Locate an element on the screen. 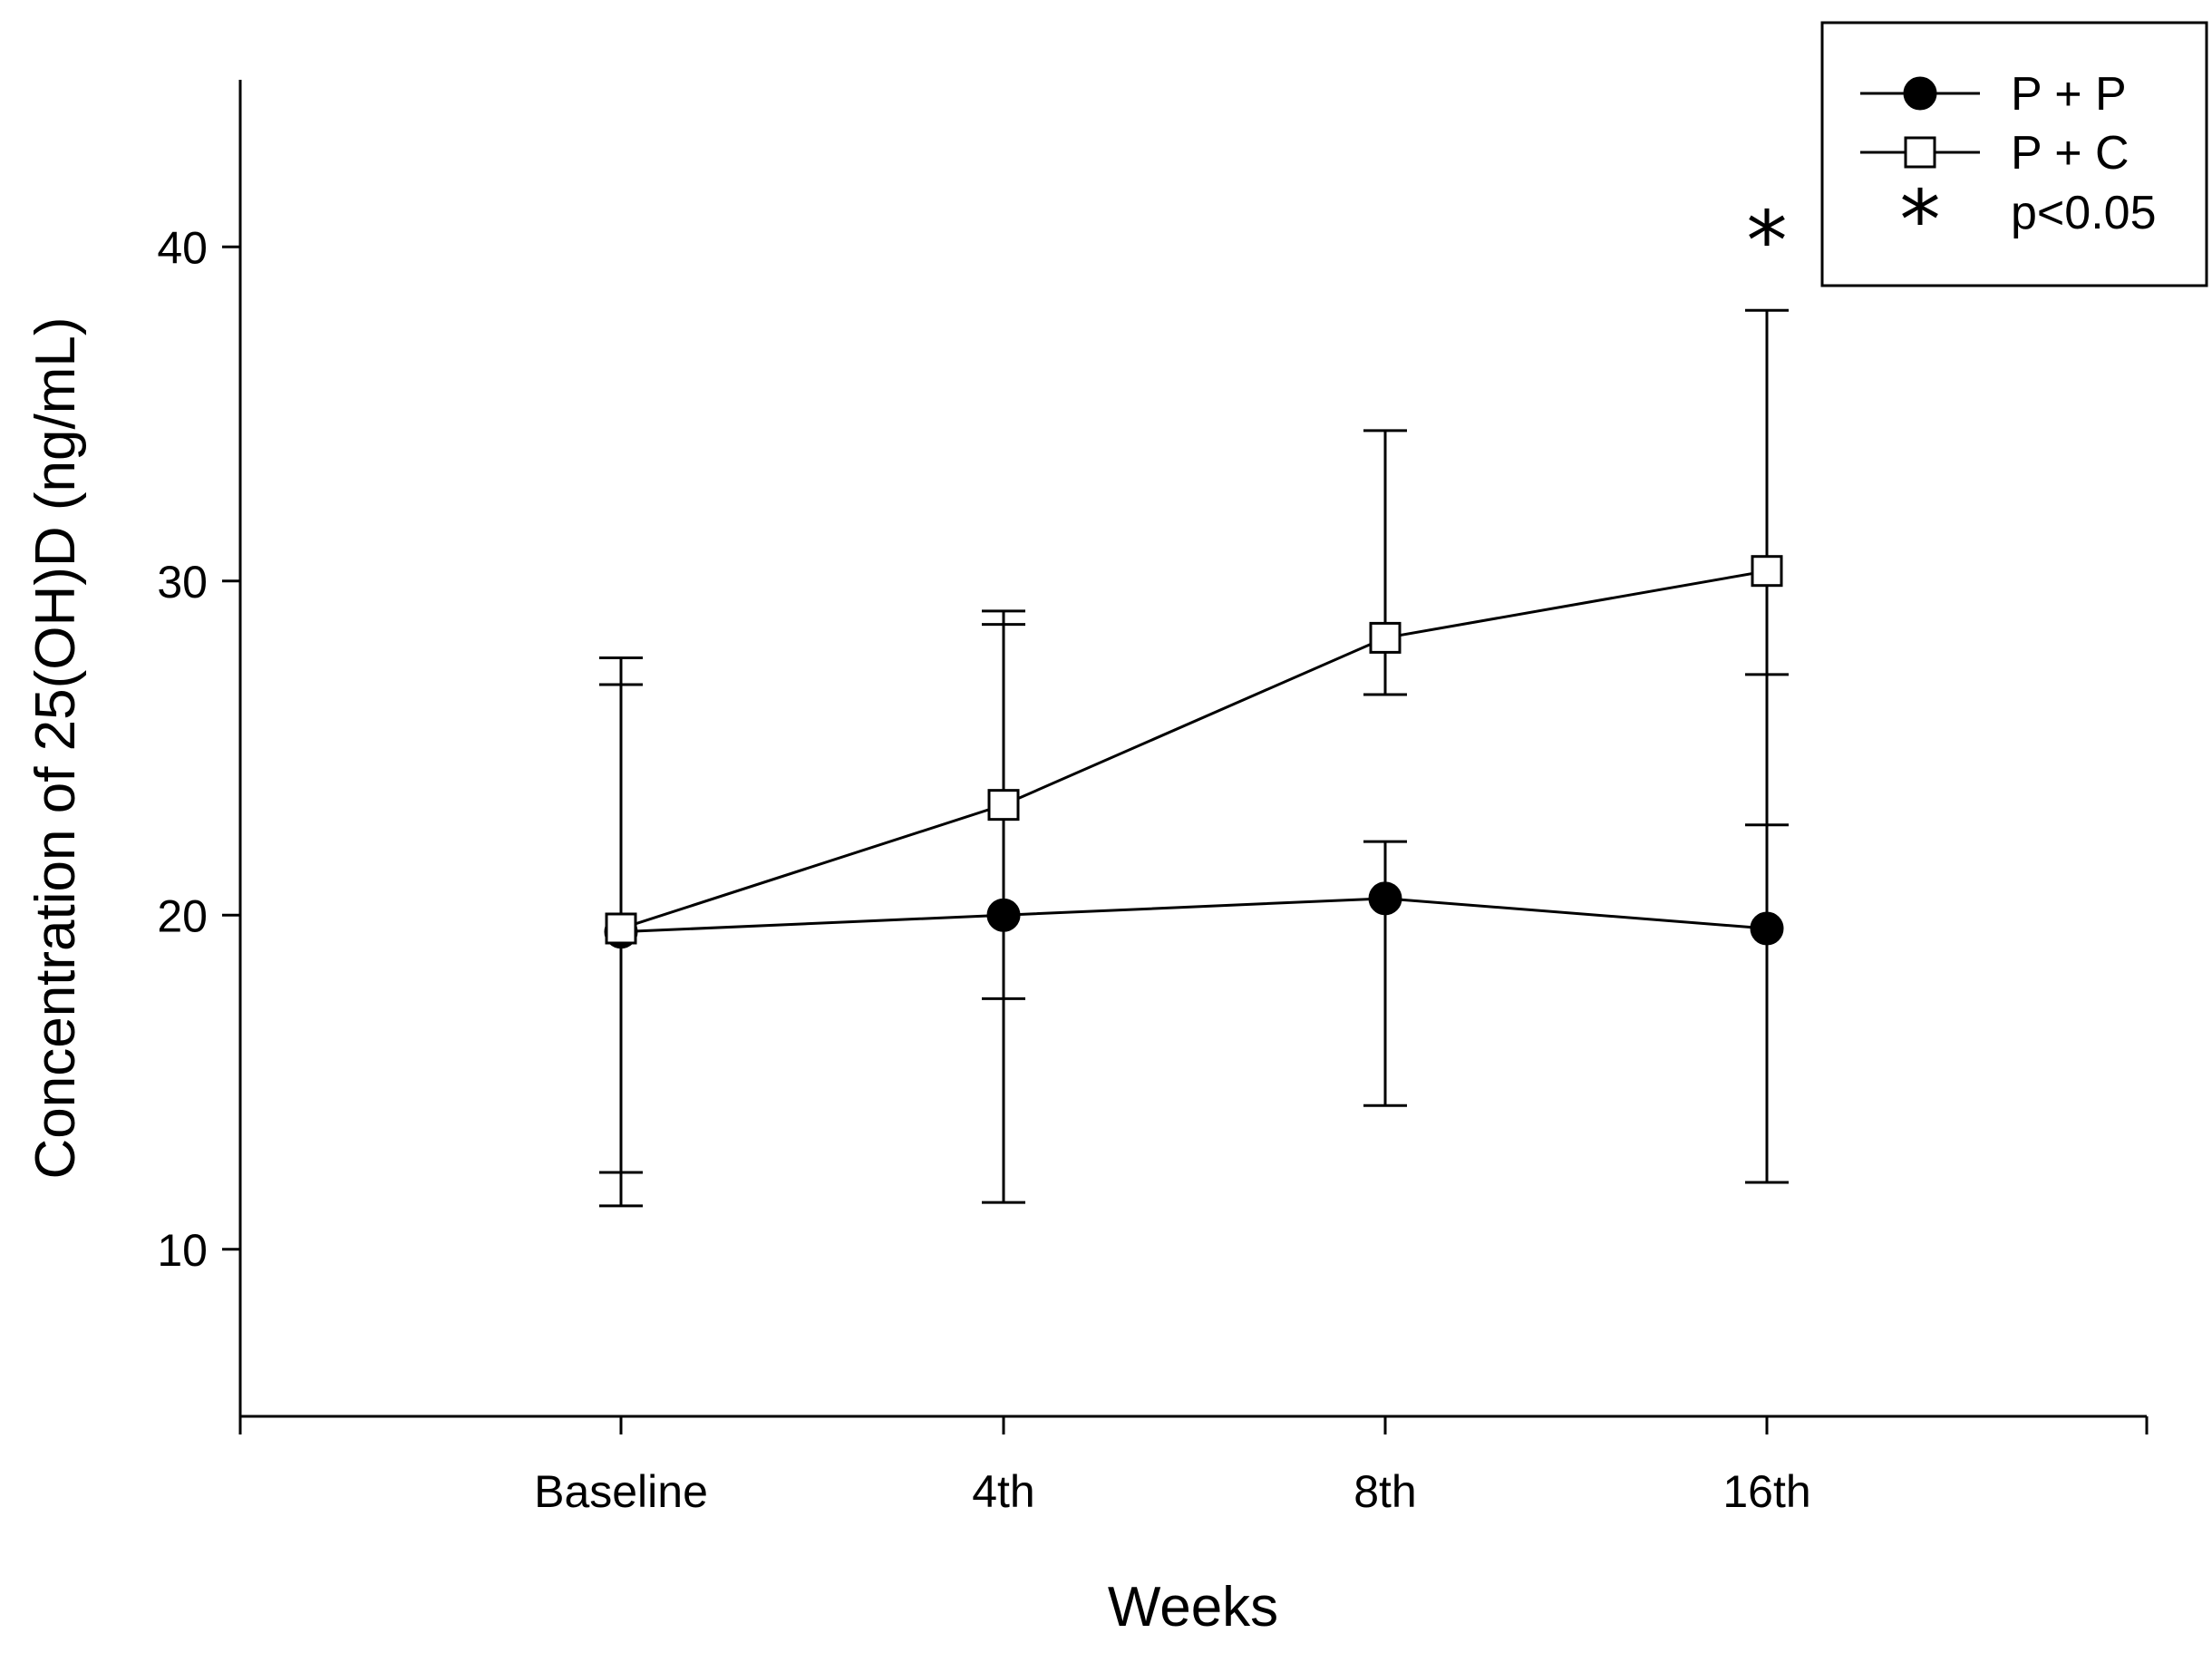 This screenshot has height=1653, width=2212. y-tick-label: 30 is located at coordinates (182, 582).